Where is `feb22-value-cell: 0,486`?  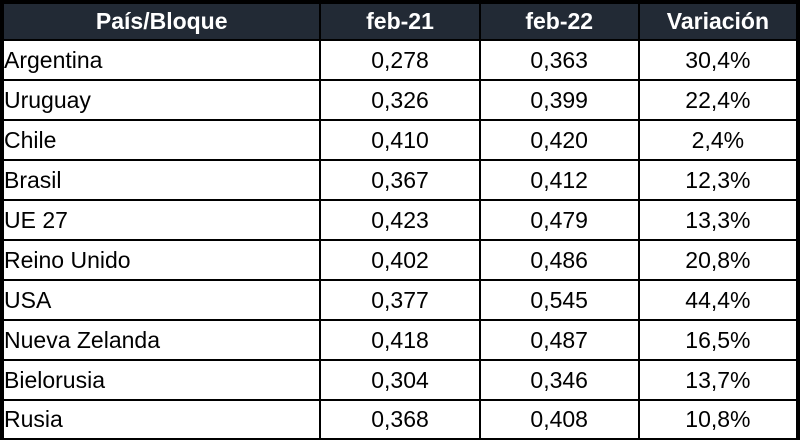 feb22-value-cell: 0,486 is located at coordinates (559, 260).